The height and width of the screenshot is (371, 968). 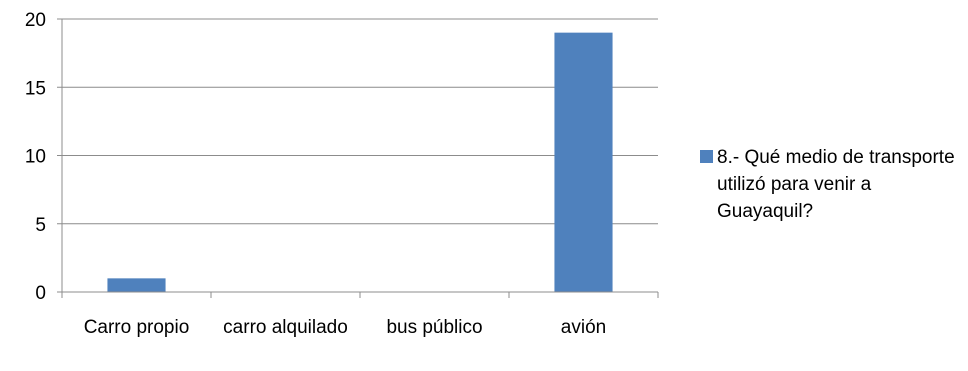 What do you see at coordinates (35, 88) in the screenshot?
I see `y-tick-label: 15` at bounding box center [35, 88].